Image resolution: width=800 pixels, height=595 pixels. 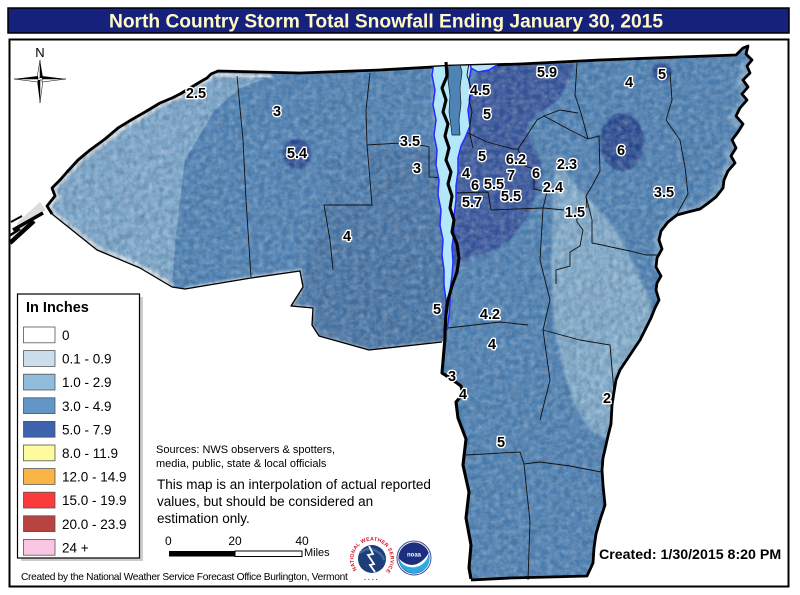 I want to click on svg-text: 24 +, so click(x=75, y=547).